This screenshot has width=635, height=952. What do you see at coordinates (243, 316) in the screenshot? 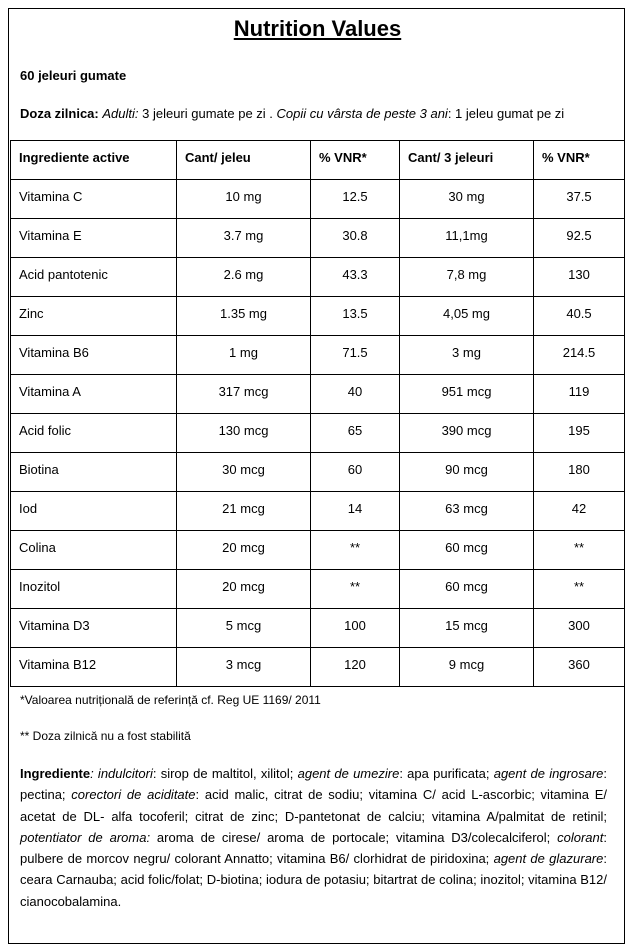
I see `cell-amount-per-gummy: 1.35 mg` at bounding box center [243, 316].